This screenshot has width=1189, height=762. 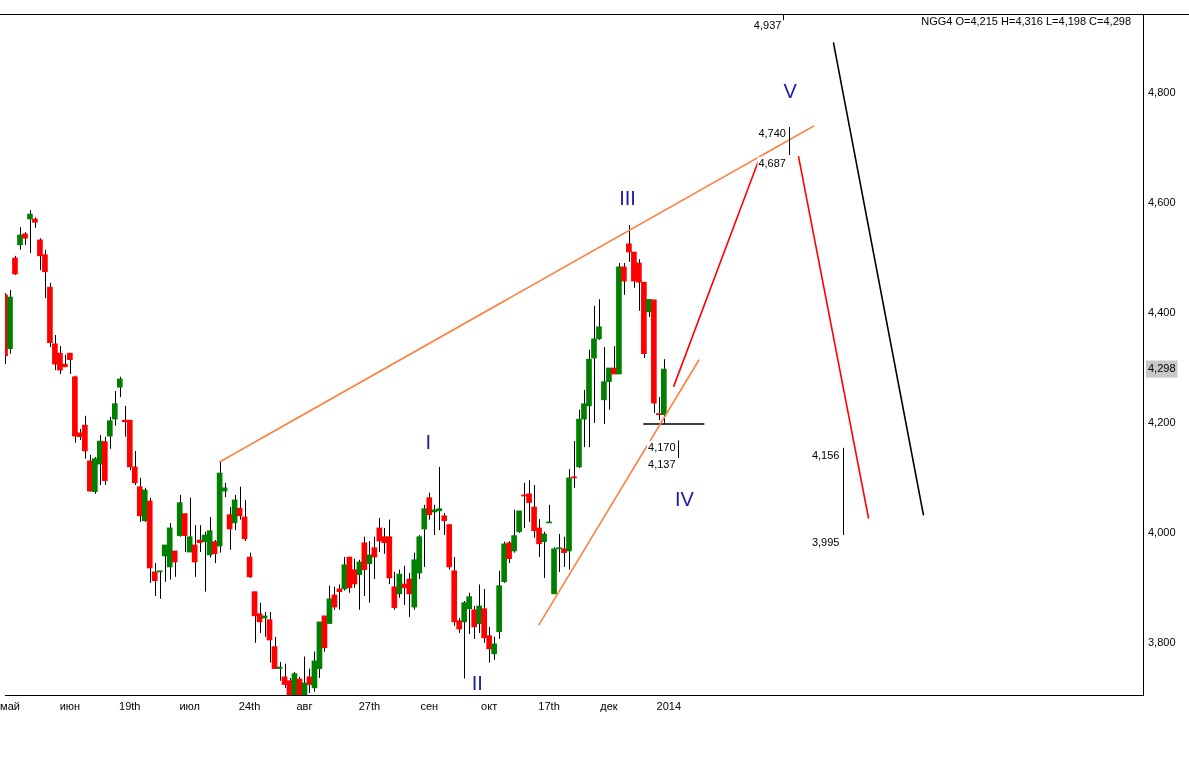 What do you see at coordinates (772, 133) in the screenshot?
I see `annotation: 4,740` at bounding box center [772, 133].